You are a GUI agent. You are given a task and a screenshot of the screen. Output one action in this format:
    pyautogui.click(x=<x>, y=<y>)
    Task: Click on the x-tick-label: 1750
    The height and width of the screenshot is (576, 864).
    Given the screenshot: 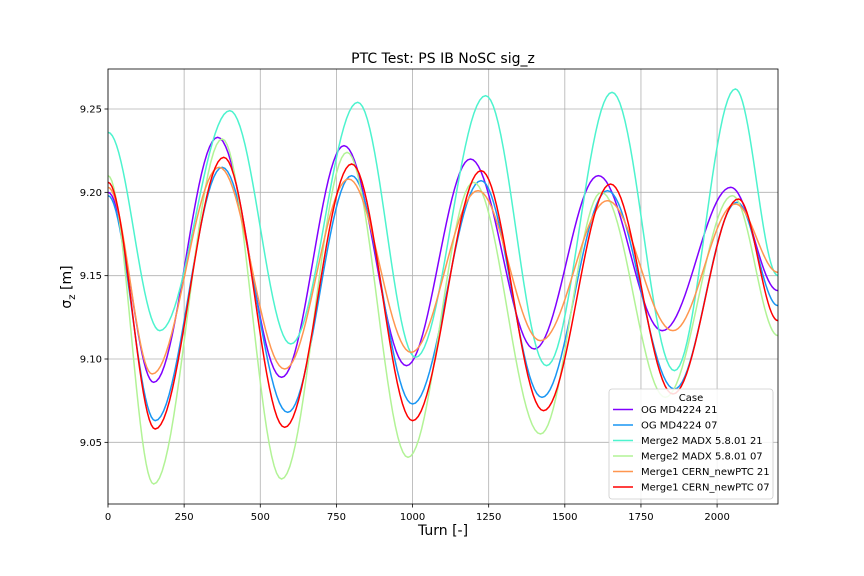 What is the action you would take?
    pyautogui.click(x=640, y=517)
    